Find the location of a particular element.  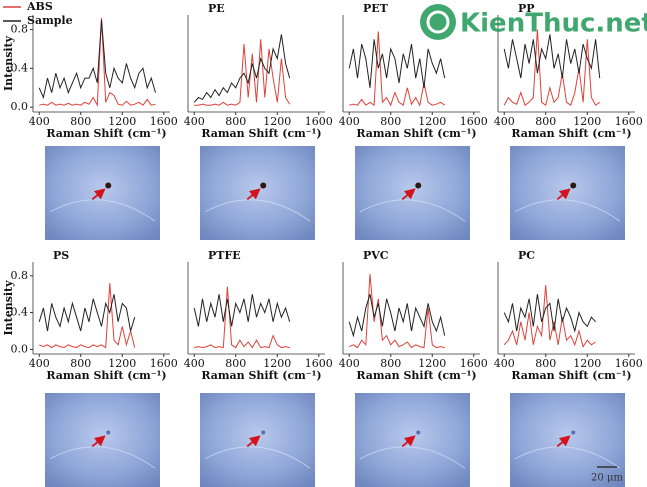

chart-title: PP is located at coordinates (526, 8).